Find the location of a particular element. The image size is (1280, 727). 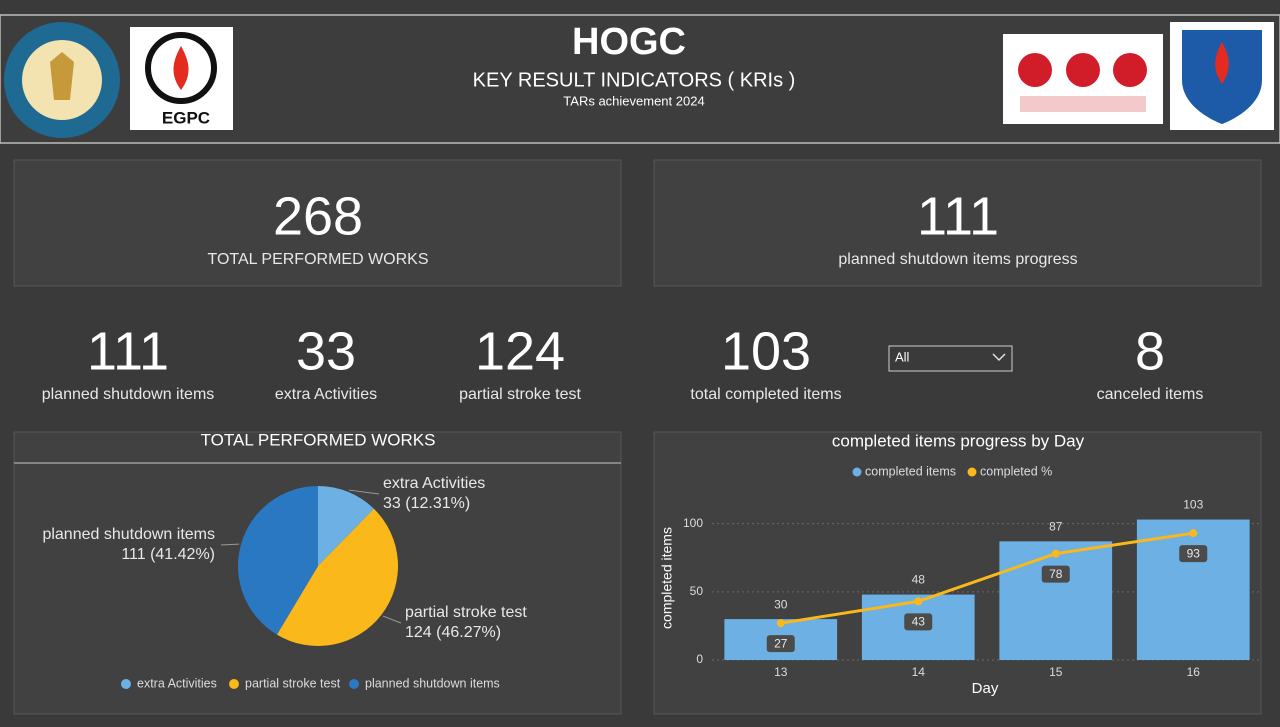

eagle-icon is located at coordinates (62, 76).